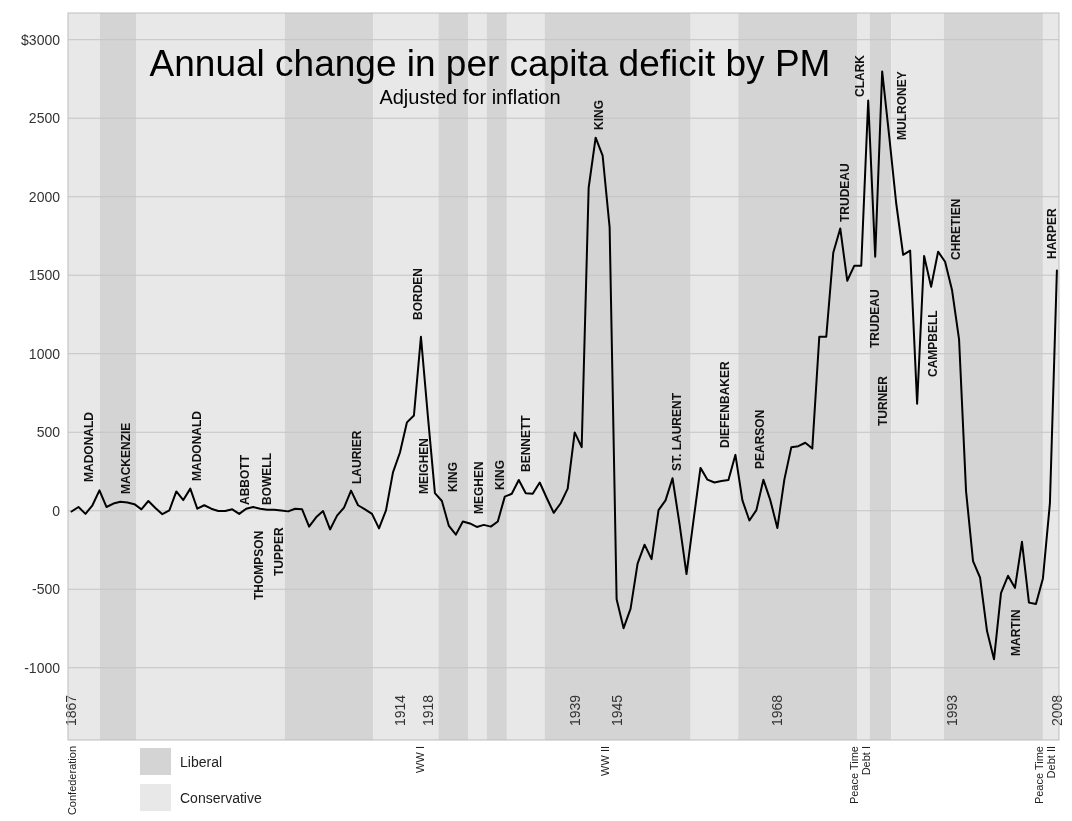 This screenshot has height=821, width=1072. Describe the element at coordinates (1044, 775) in the screenshot. I see `text: Peace Time Debt II` at that location.